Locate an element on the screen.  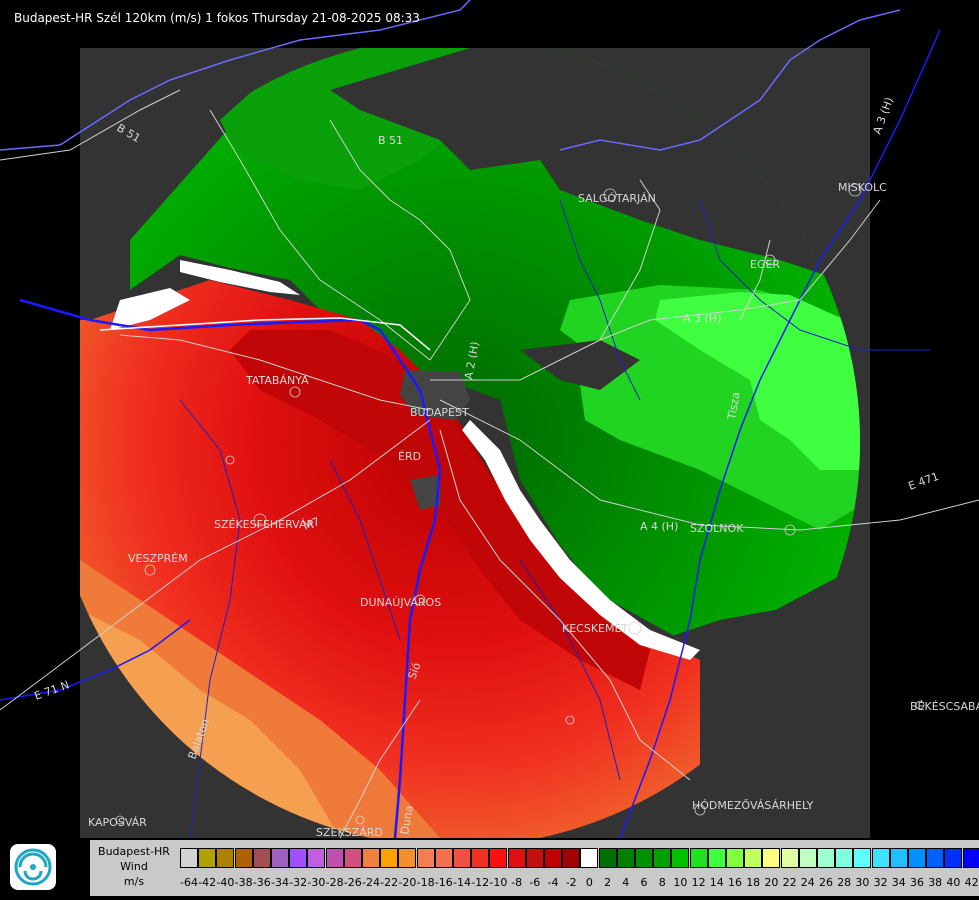
legend-value-label: 10 is located at coordinates (680, 882).